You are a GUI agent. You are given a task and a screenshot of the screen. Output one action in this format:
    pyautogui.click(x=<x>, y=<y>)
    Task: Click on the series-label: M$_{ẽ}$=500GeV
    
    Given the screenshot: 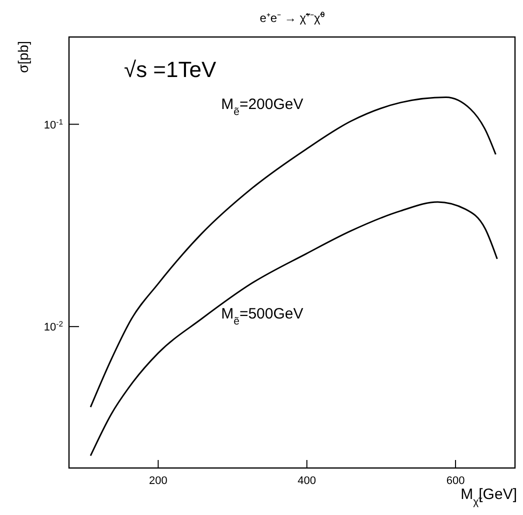 What is the action you would take?
    pyautogui.click(x=262, y=317)
    